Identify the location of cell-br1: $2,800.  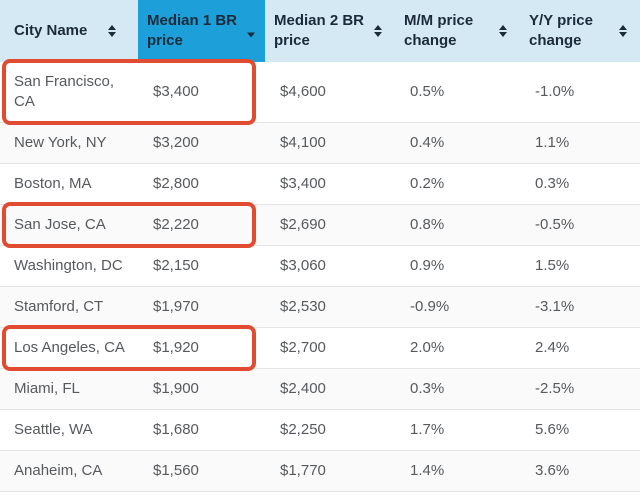
(201, 184).